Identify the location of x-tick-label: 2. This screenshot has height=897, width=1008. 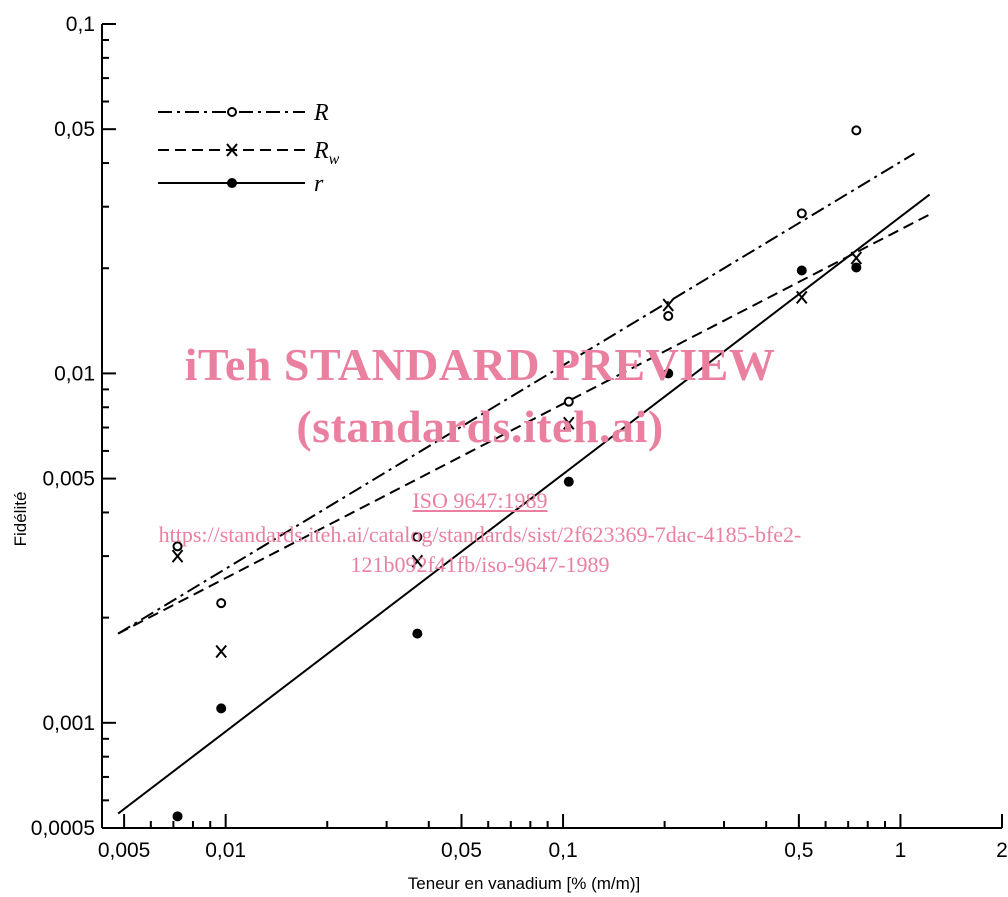
(1002, 850).